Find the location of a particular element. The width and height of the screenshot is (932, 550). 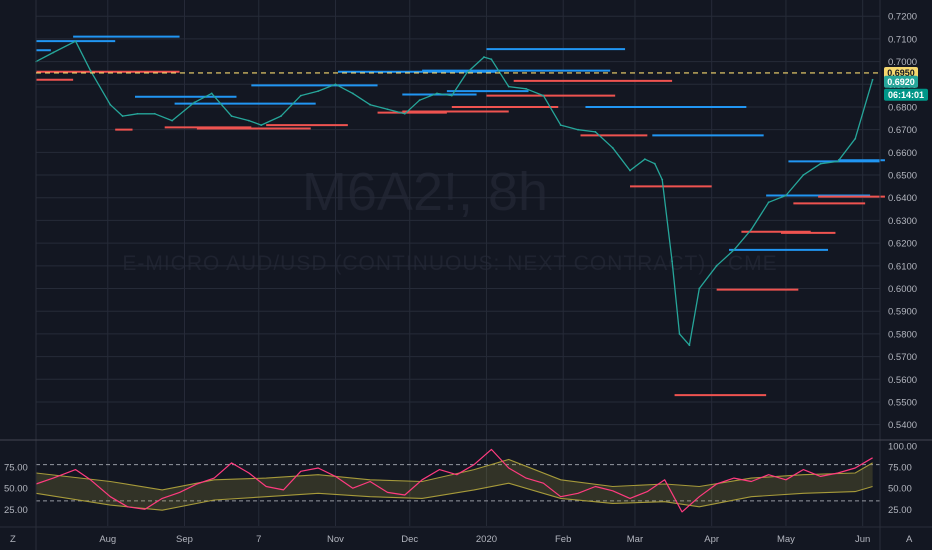

oscillator-tick-label: 50.00 is located at coordinates (900, 489).